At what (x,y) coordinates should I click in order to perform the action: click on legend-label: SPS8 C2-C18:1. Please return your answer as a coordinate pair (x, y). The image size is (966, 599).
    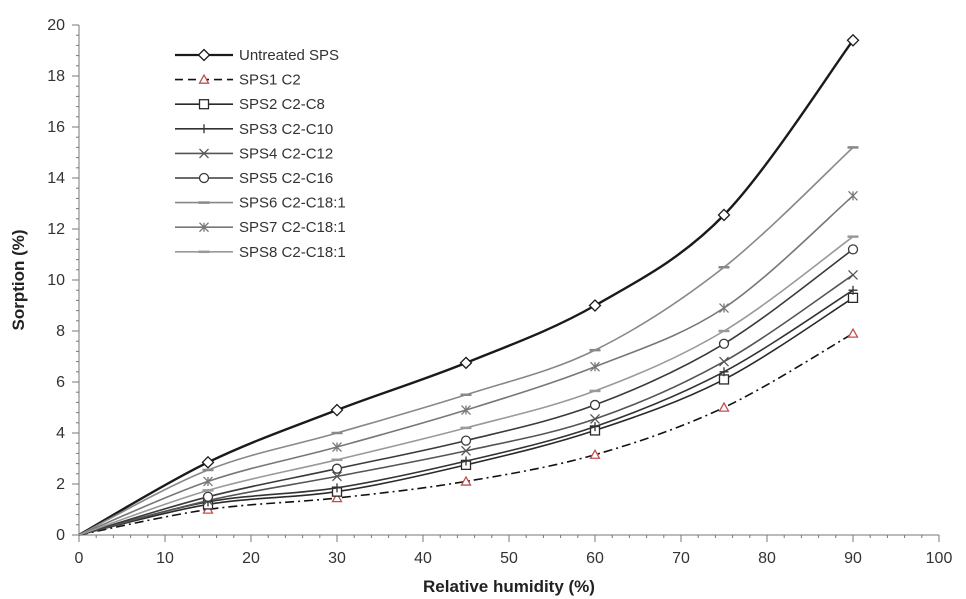
    Looking at the image, I should click on (292, 252).